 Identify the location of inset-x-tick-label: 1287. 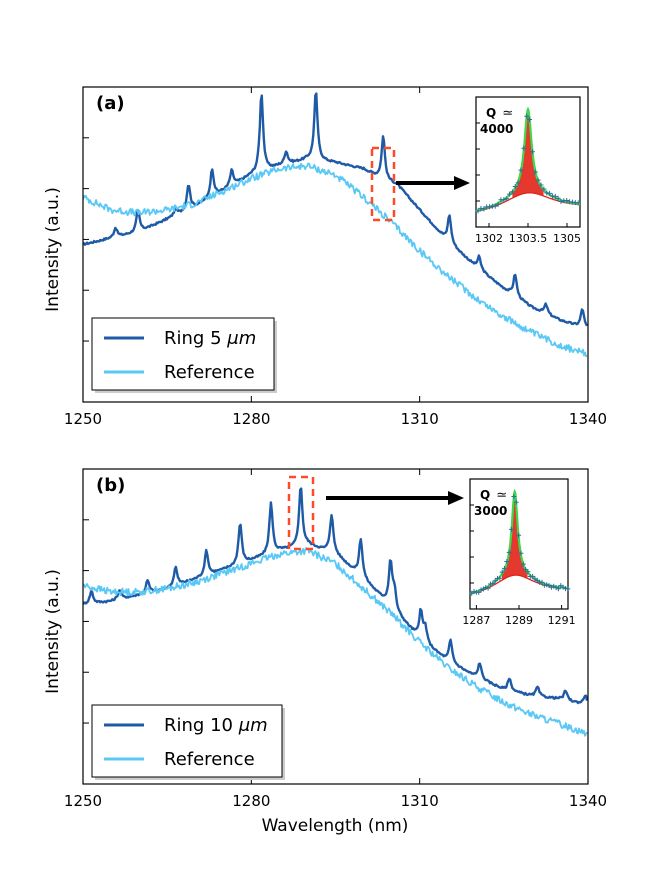
(476, 620).